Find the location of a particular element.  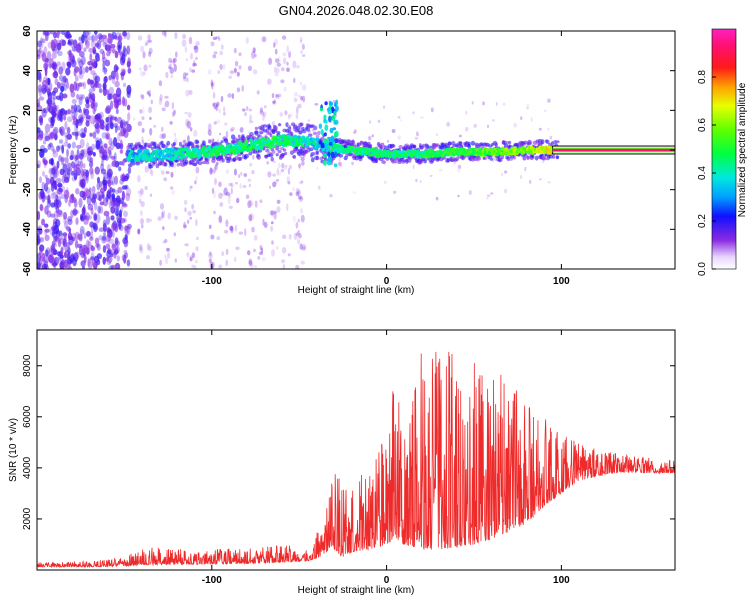

colorbar-ticks: 0.0 0.2 0.4 0.6 0.8 is located at coordinates (706, 173).